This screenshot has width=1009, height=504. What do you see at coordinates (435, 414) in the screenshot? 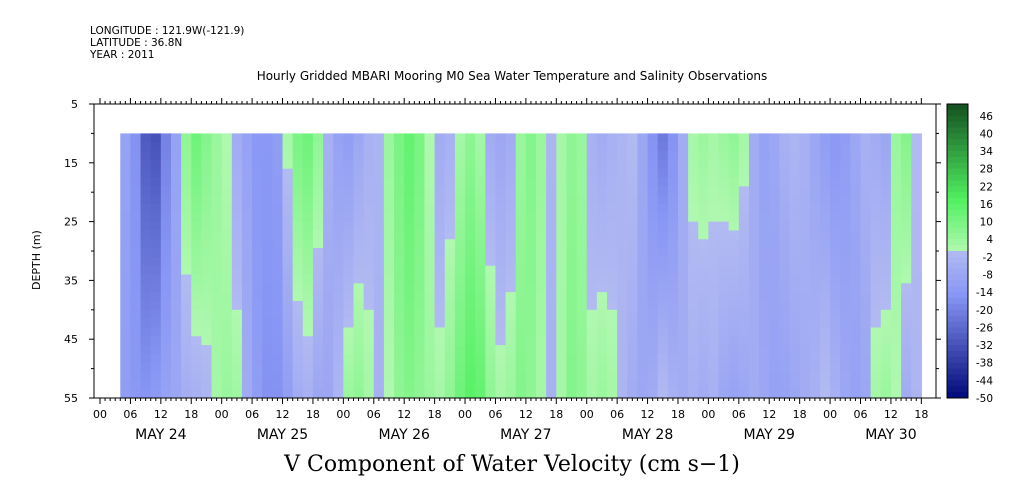
I see `x-tick-label: 18` at bounding box center [435, 414].